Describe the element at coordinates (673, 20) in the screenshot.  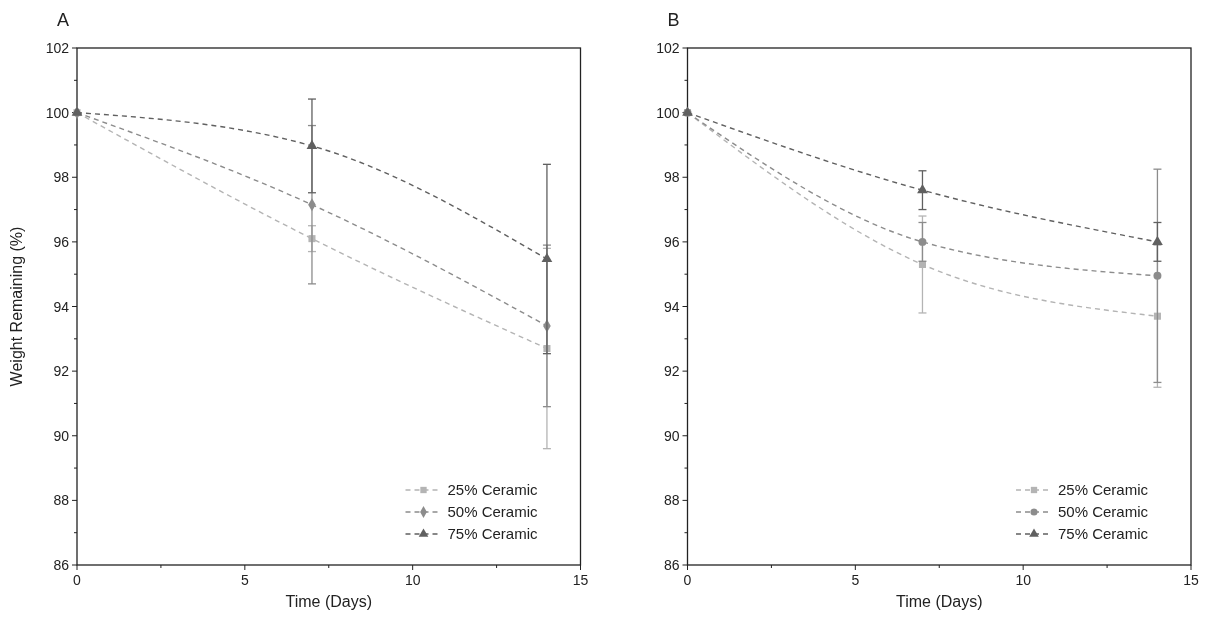
I see `chart-title: B` at that location.